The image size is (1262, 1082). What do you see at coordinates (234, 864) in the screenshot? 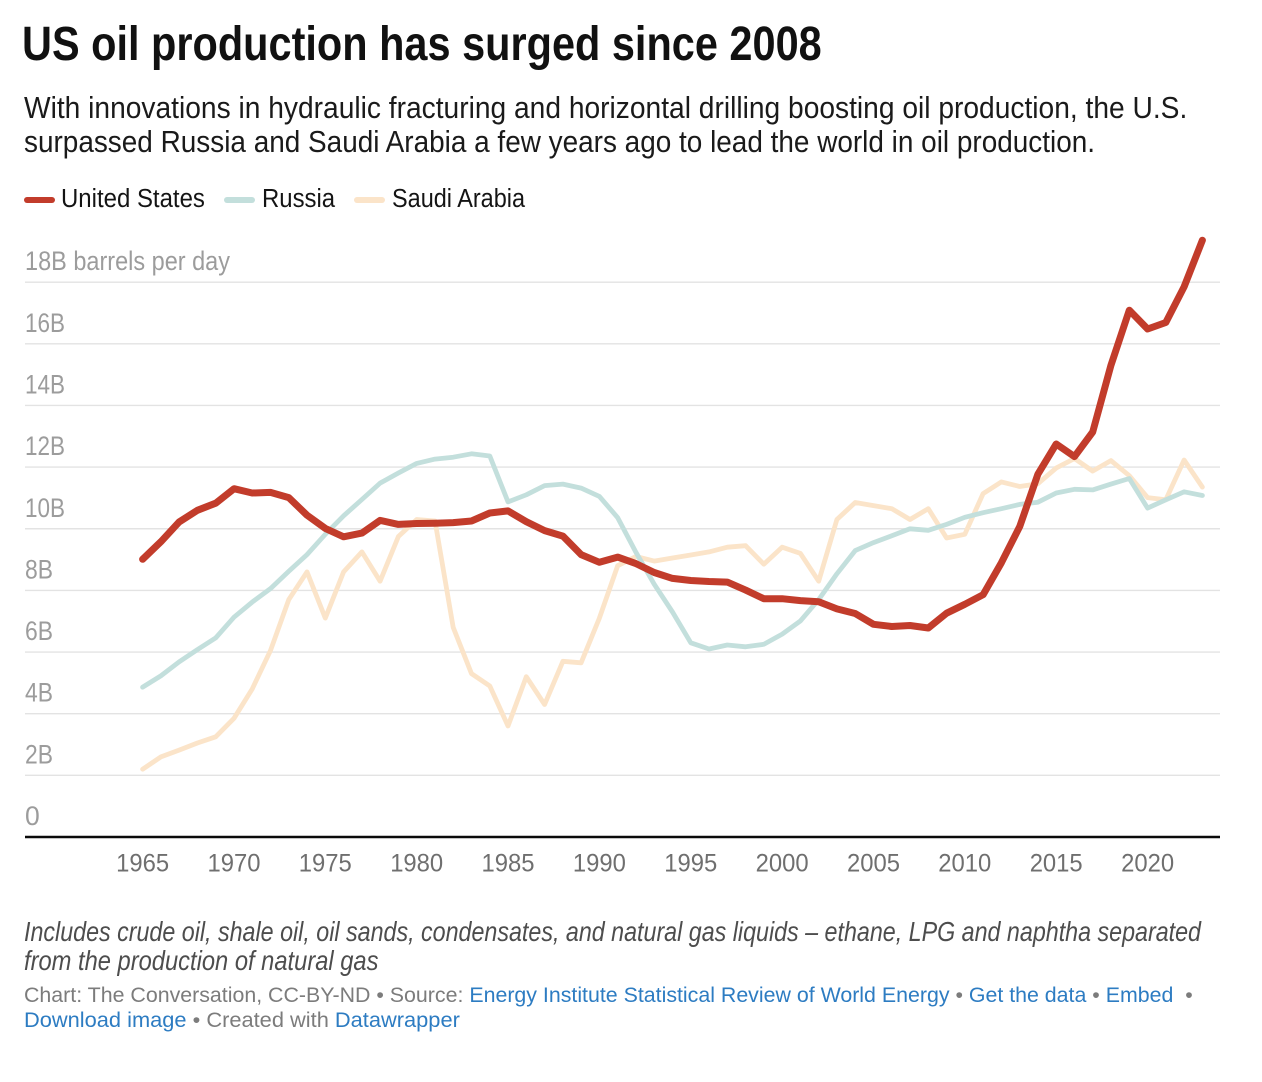
I see `svg-text: 1970` at bounding box center [234, 864].